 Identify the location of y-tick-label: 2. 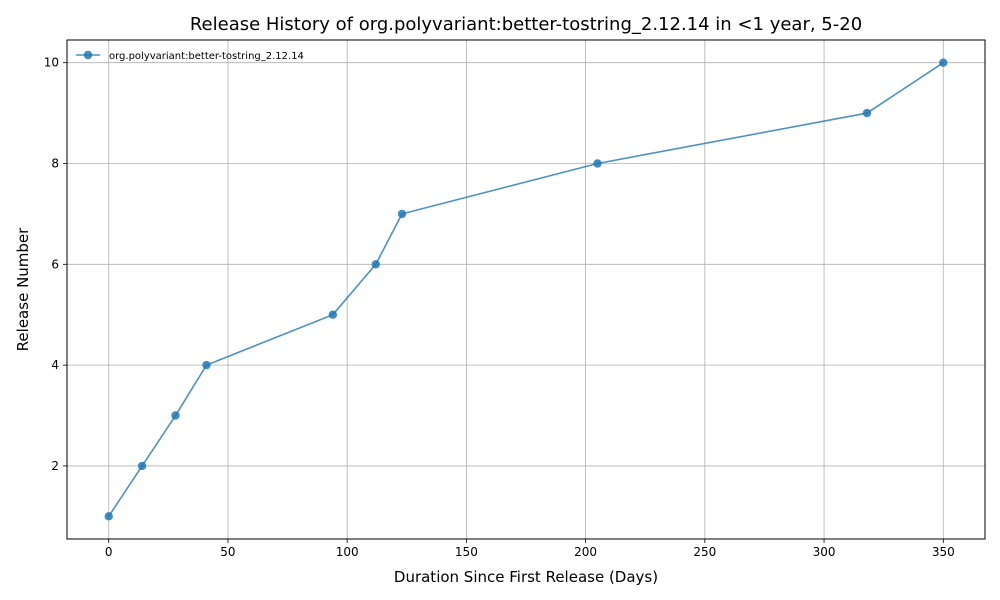
(55, 466).